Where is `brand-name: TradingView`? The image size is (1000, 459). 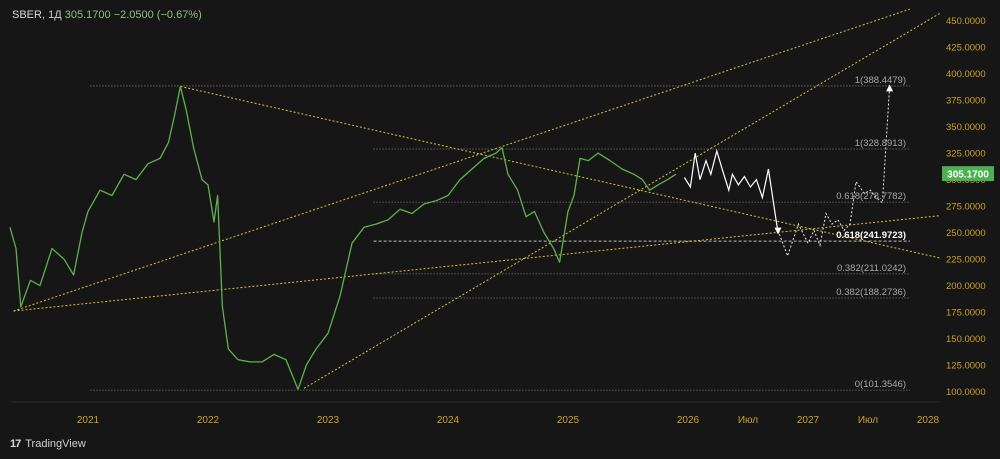 brand-name: TradingView is located at coordinates (55, 444).